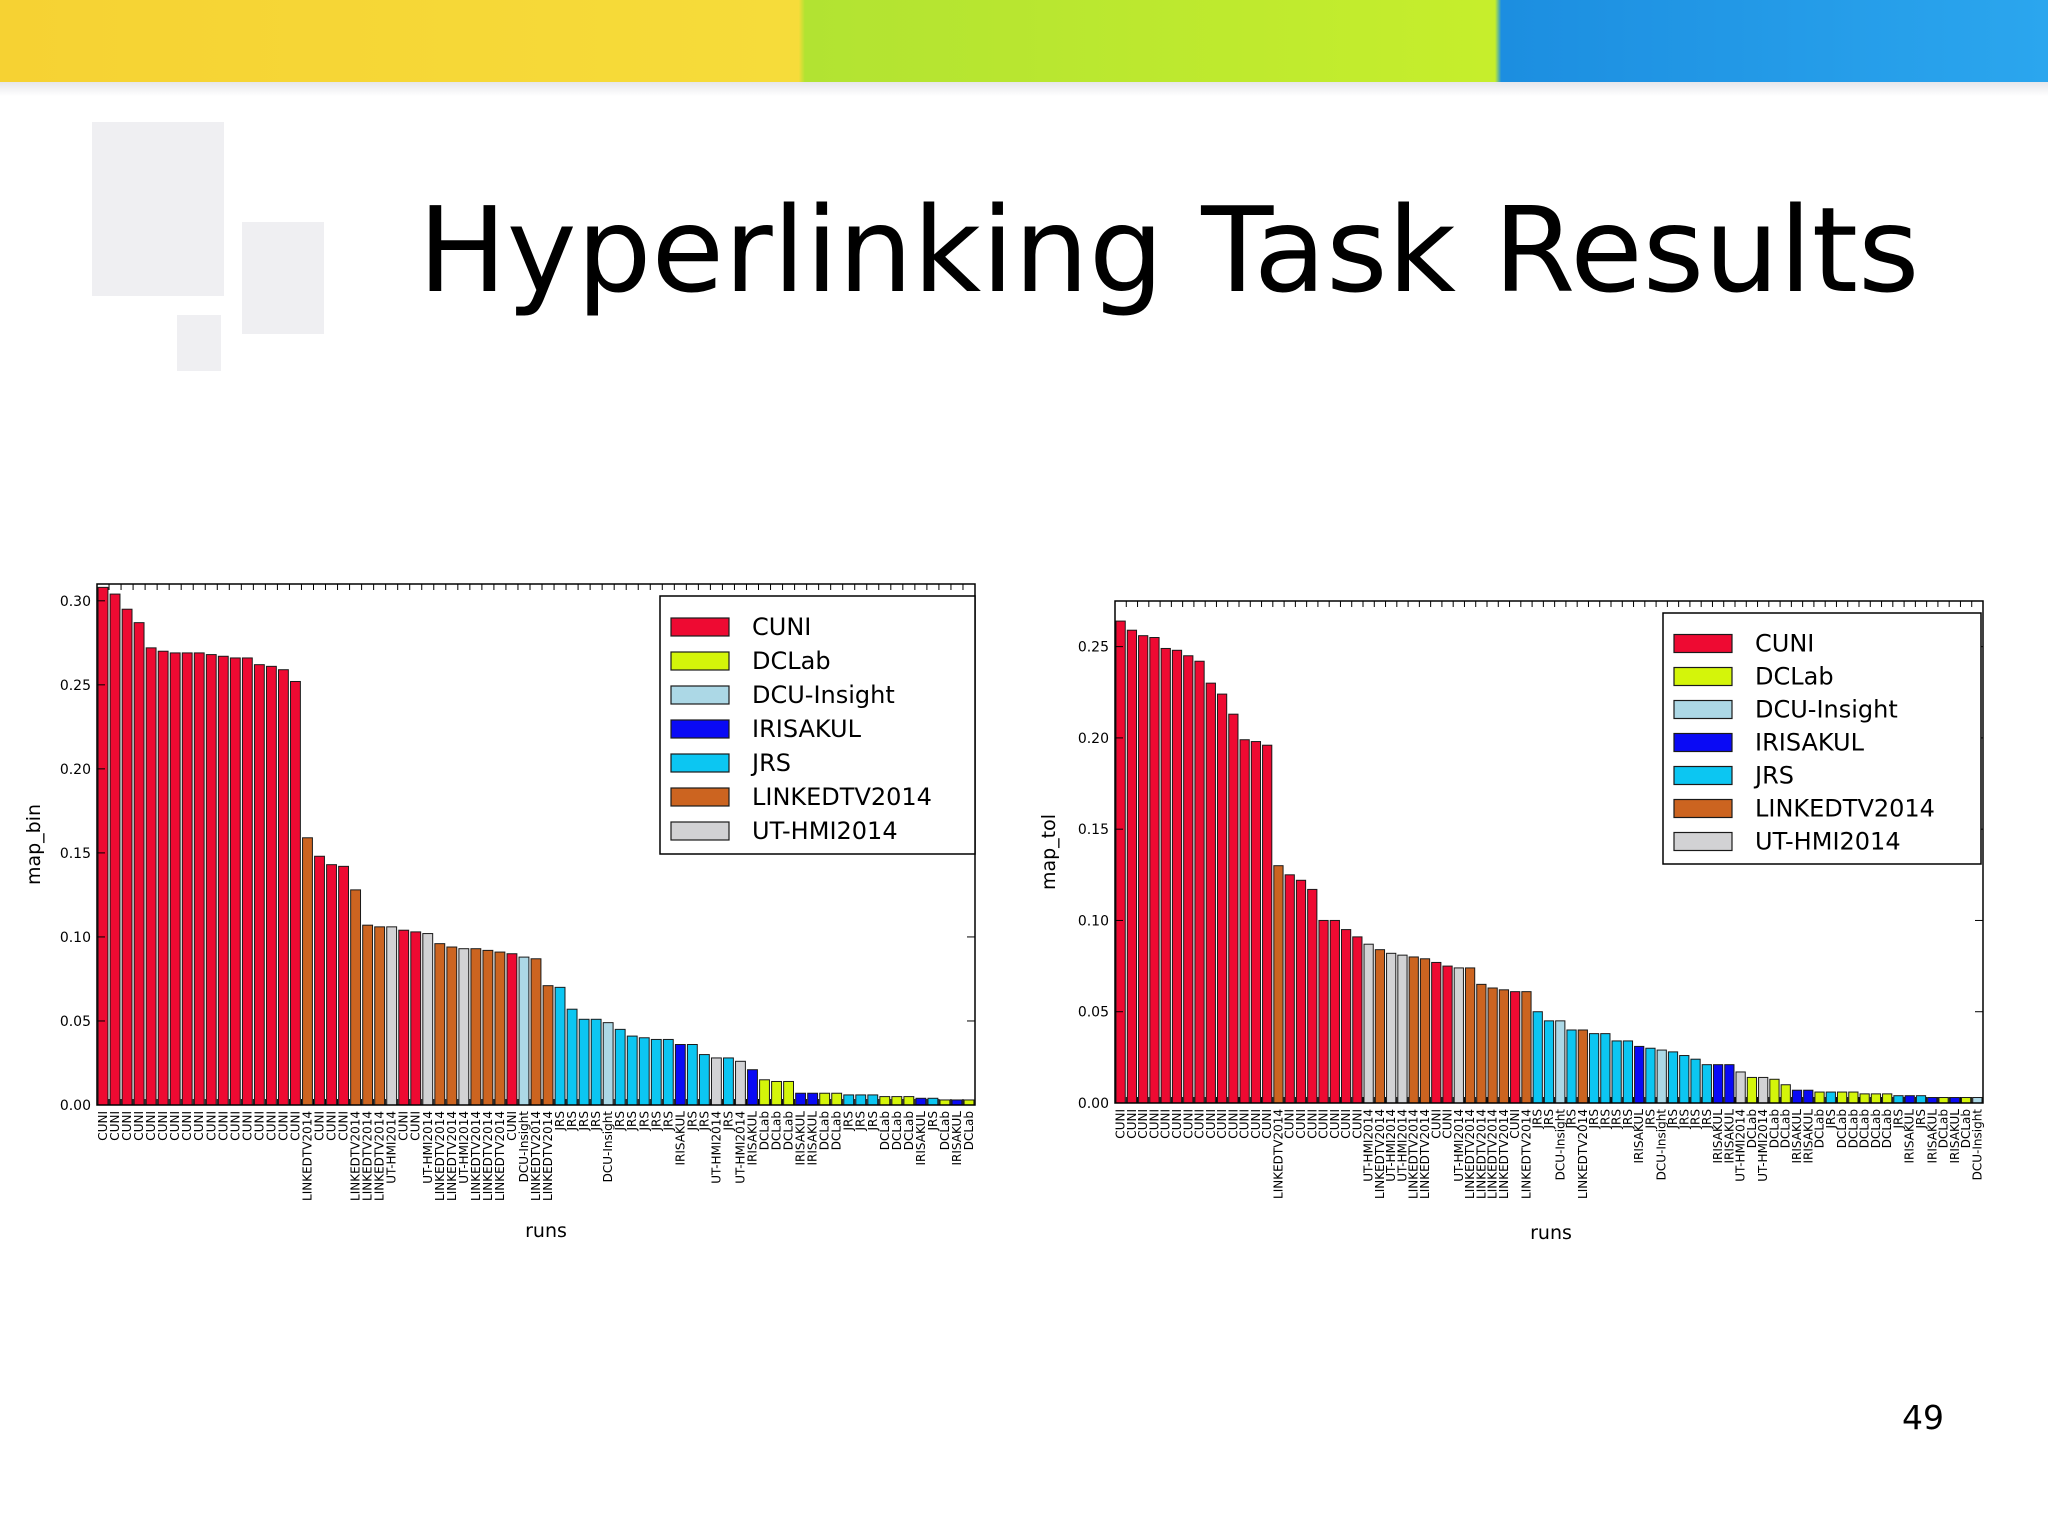 This screenshot has height=1535, width=2048. What do you see at coordinates (75, 602) in the screenshot?
I see `y-tick-label: 0.30` at bounding box center [75, 602].